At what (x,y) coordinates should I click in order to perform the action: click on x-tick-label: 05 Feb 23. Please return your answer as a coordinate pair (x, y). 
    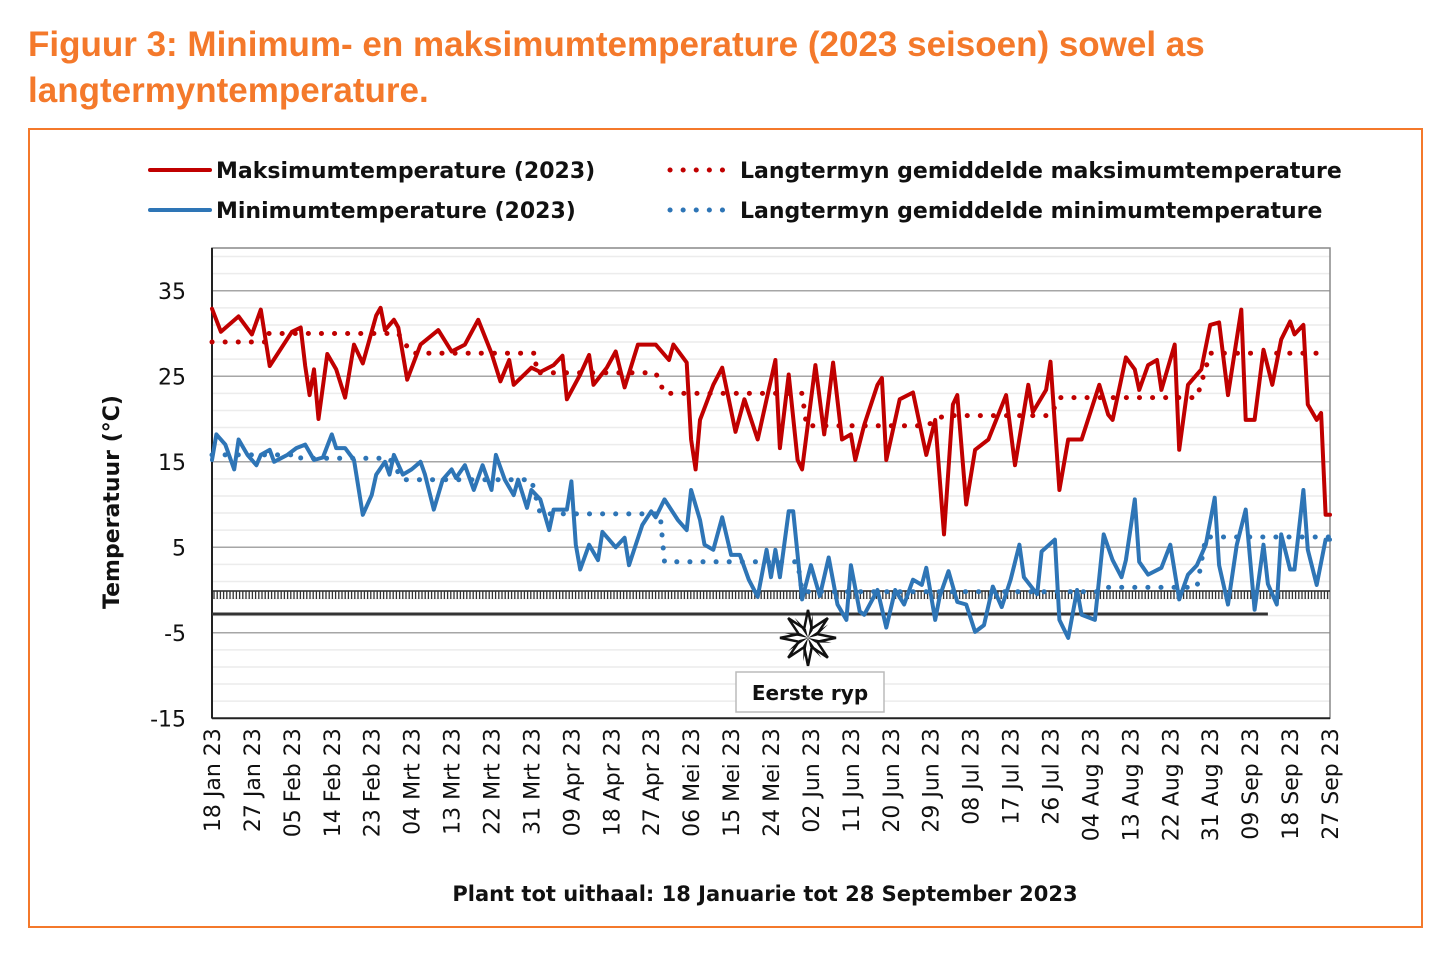
    Looking at the image, I should click on (293, 782).